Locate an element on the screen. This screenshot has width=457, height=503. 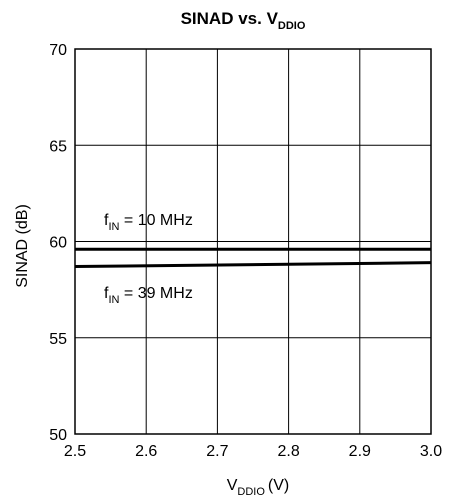
annotation-10mhz-subscript: IN is located at coordinates (113, 227).